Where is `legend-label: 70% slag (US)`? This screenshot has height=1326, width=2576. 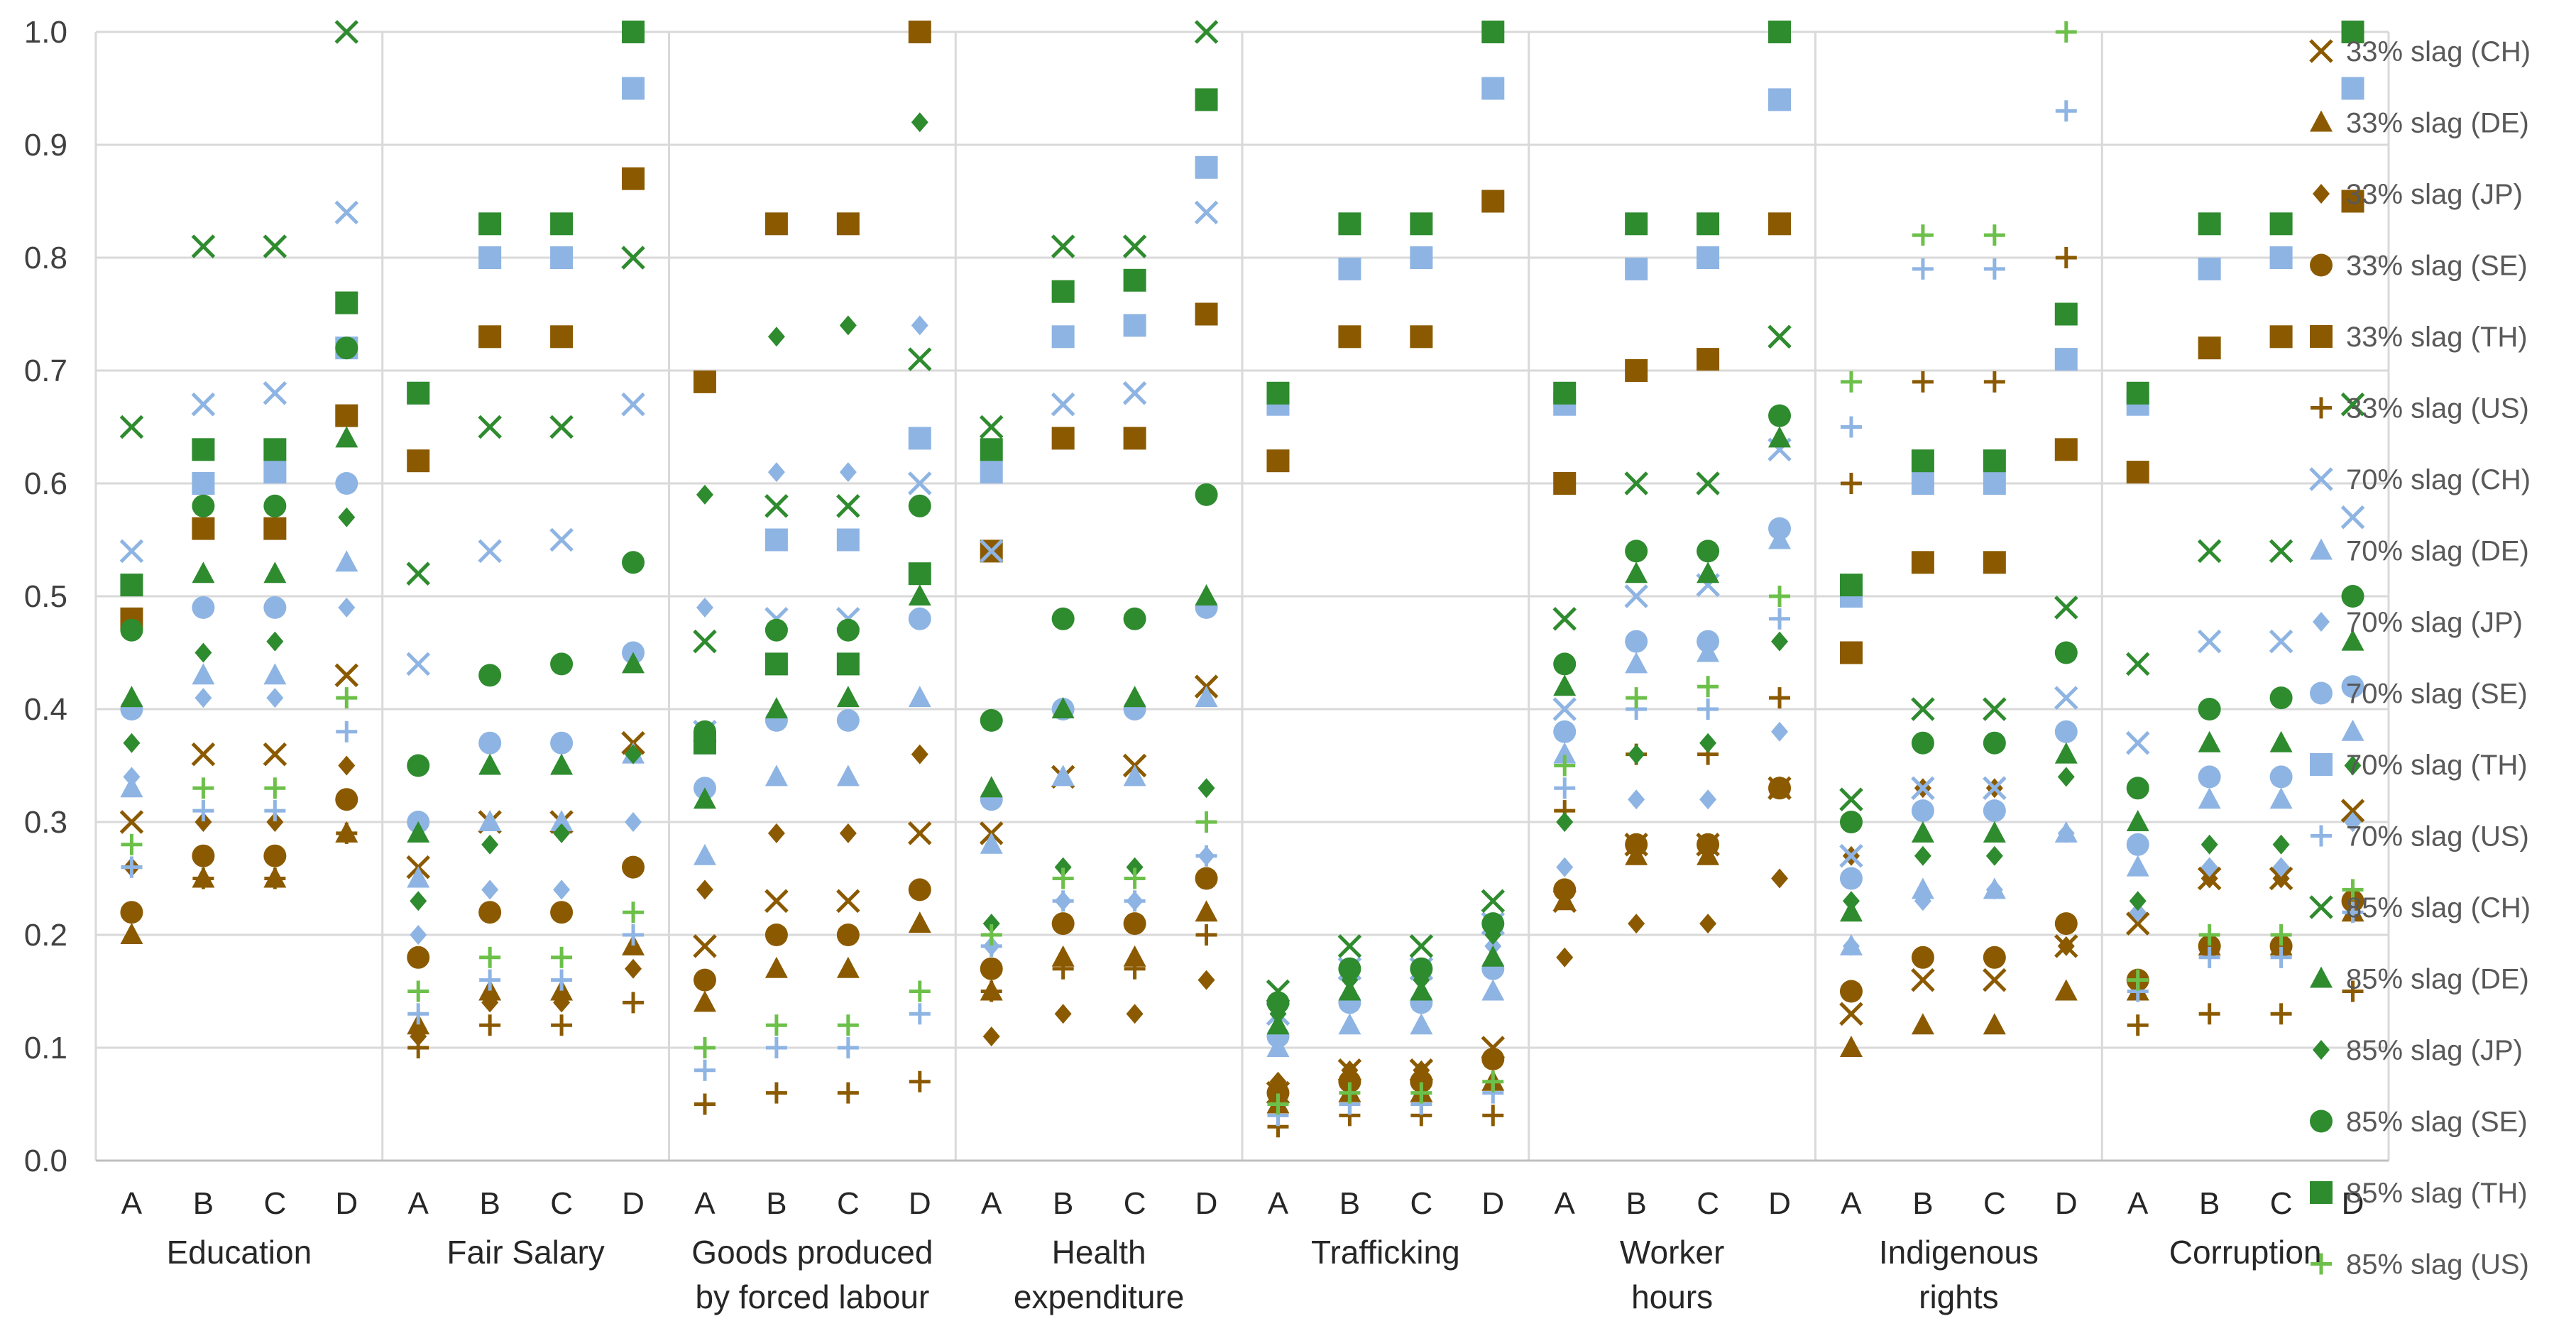 legend-label: 70% slag (US) is located at coordinates (2437, 837).